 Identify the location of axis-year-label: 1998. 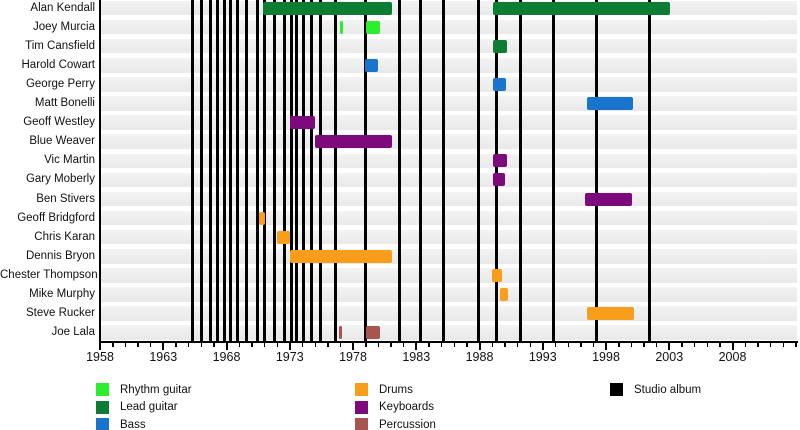
(606, 356).